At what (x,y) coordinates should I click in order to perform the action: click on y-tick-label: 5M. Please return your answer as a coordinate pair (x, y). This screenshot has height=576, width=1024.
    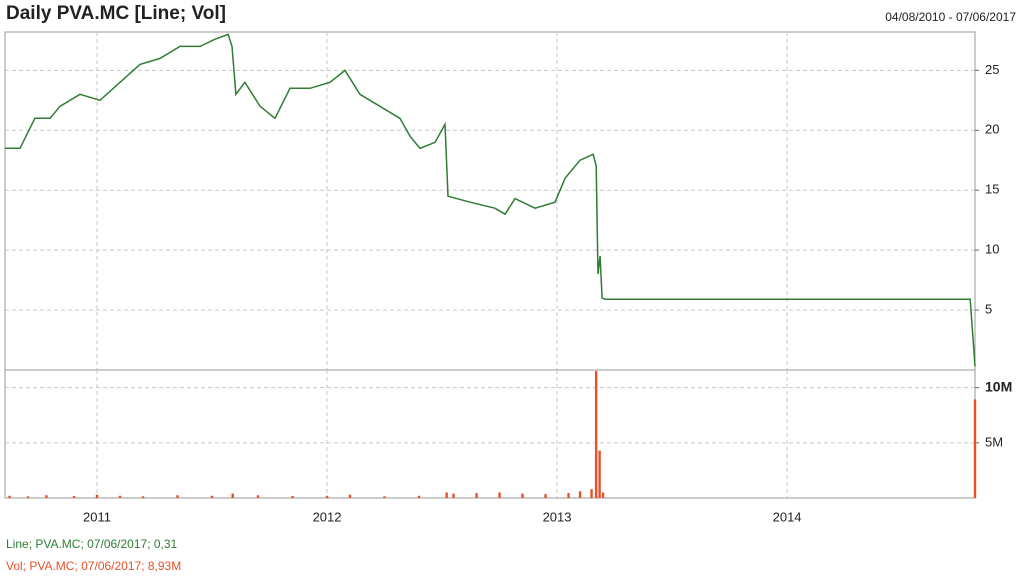
    Looking at the image, I should click on (994, 441).